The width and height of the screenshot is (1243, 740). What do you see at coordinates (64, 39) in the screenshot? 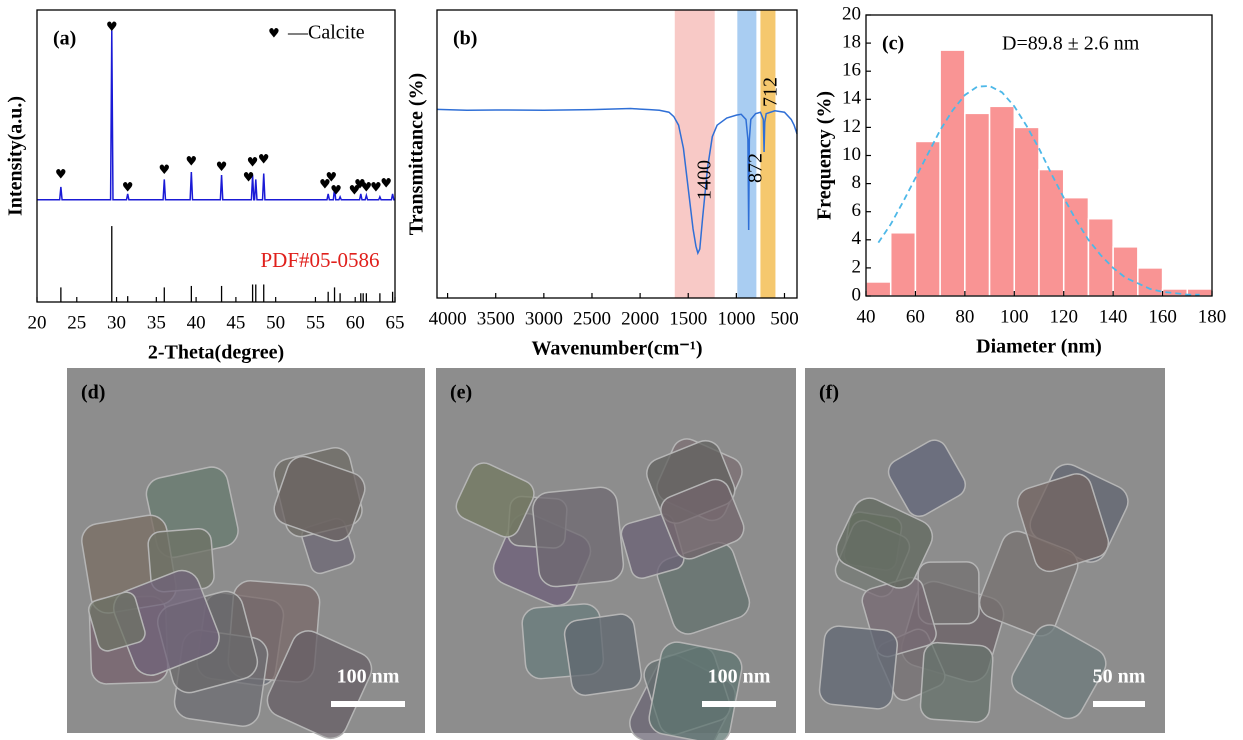
I see `panel-label: (a)` at bounding box center [64, 39].